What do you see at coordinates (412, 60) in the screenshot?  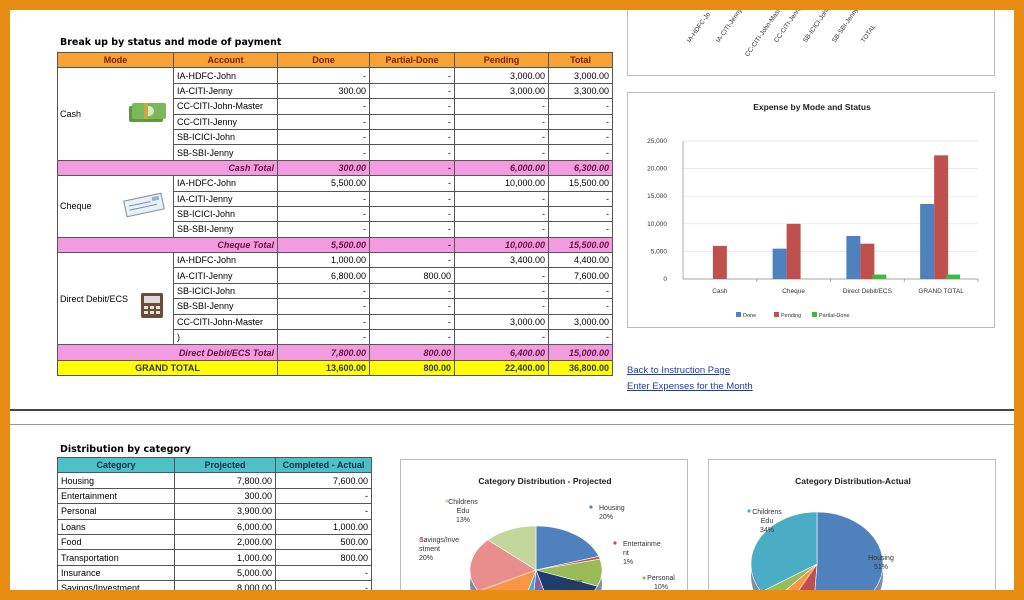 I see `col-header-partial-done: Partial-Done` at bounding box center [412, 60].